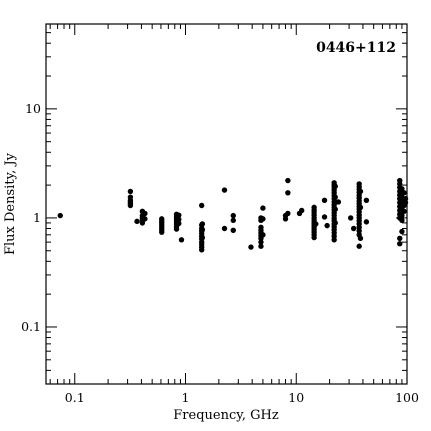 The image size is (431, 431). Describe the element at coordinates (296, 397) in the screenshot. I see `x-tick-label: 10` at that location.